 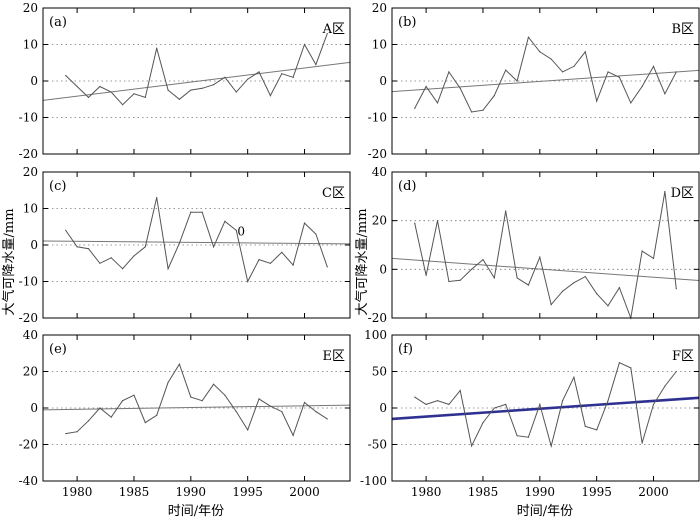 I want to click on y-tick-label: 40, so click(x=379, y=172).